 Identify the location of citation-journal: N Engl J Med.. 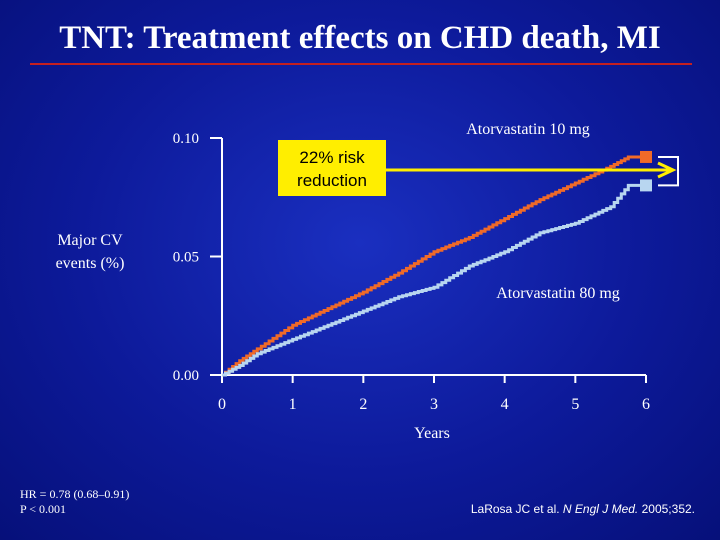
(600, 509).